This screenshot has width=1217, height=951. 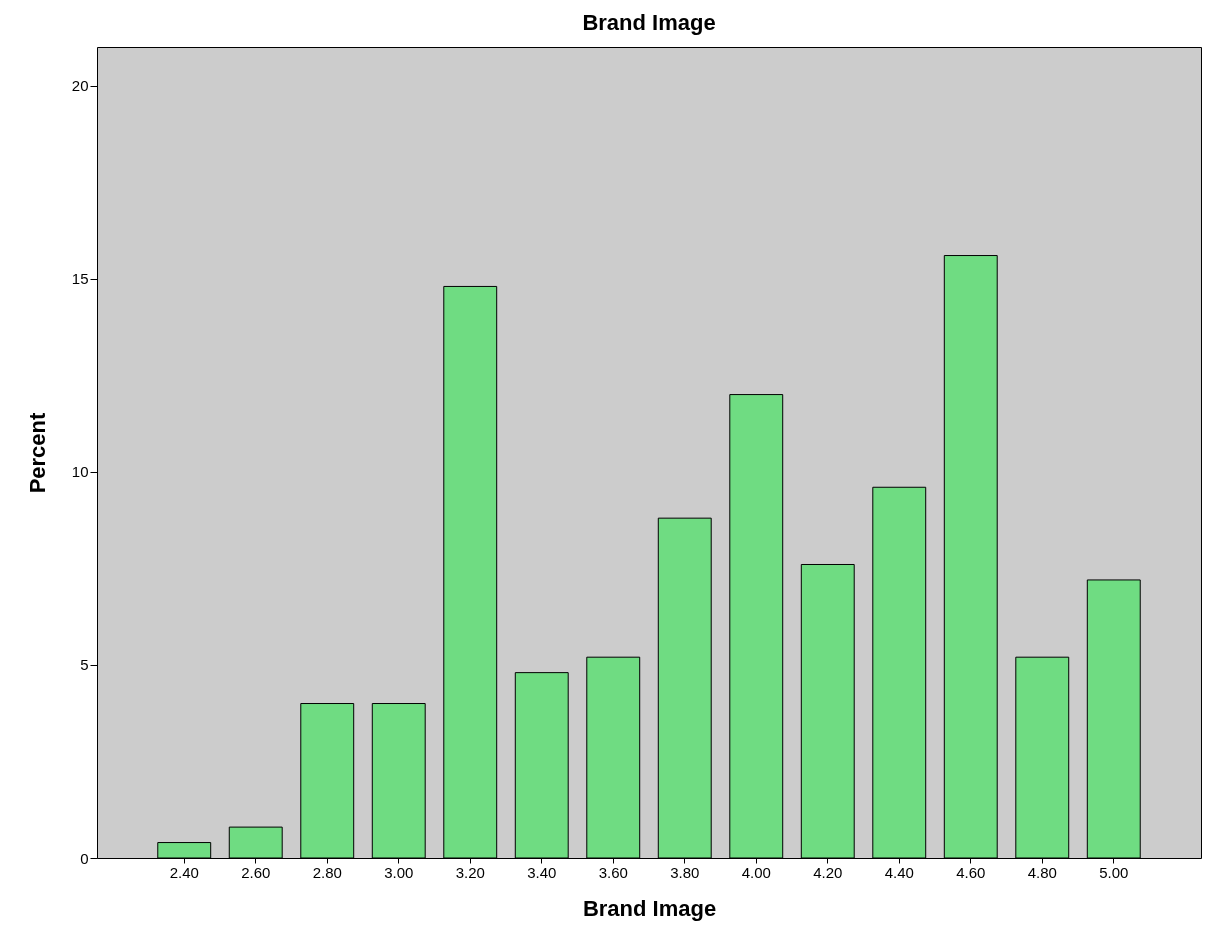 What do you see at coordinates (756, 872) in the screenshot?
I see `x-tick-label: 4.00` at bounding box center [756, 872].